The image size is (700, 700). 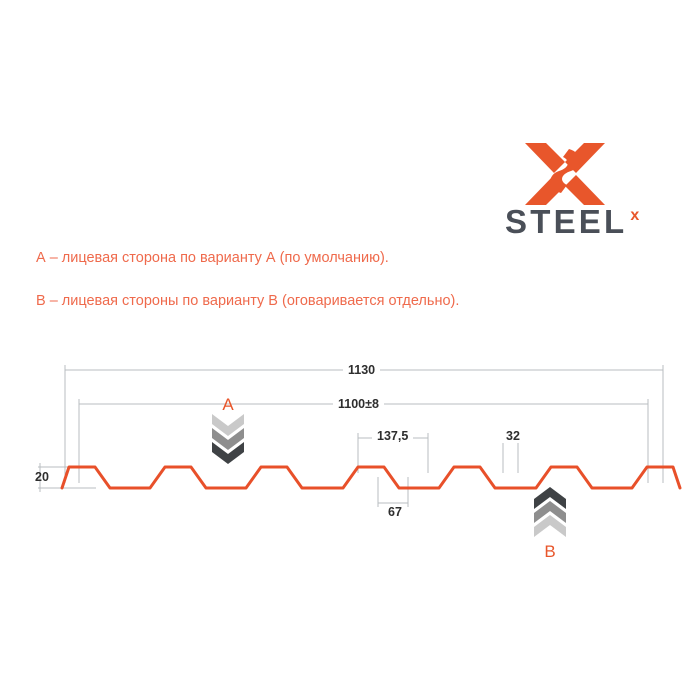 I want to click on profile-mask, so click(x=350, y=485).